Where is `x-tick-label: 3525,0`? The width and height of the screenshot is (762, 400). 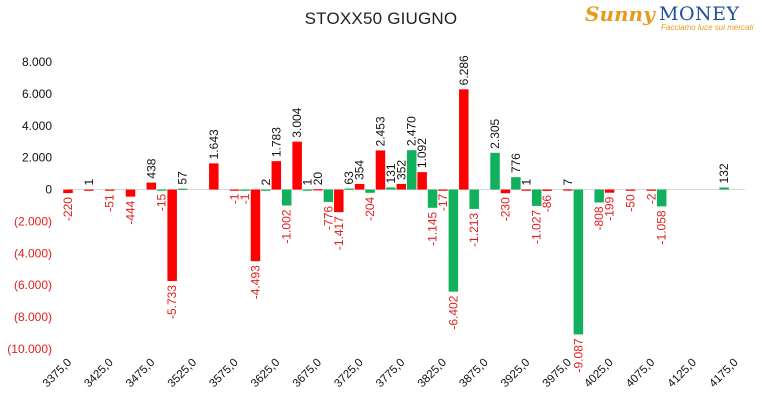 x-tick-label: 3525,0 is located at coordinates (182, 373).